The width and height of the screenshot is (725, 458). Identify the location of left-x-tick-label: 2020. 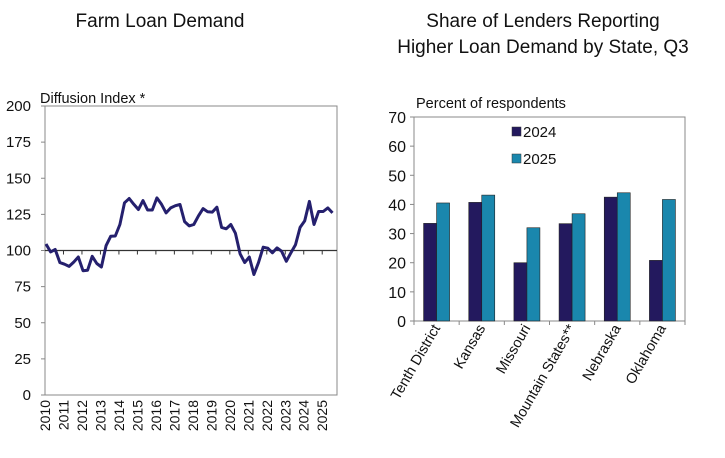
(230, 415).